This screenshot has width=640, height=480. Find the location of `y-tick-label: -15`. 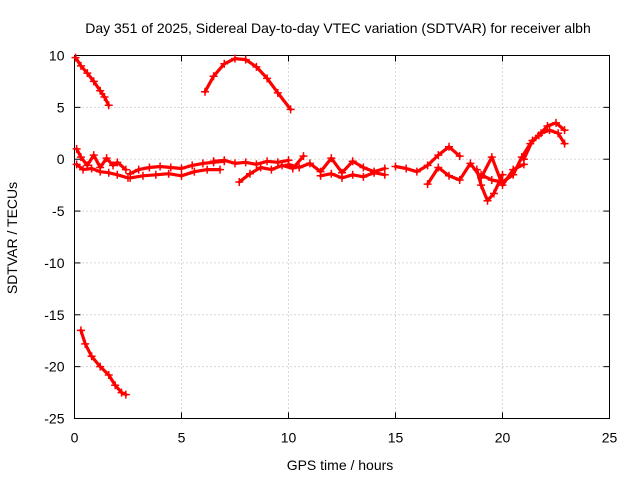

y-tick-label: -15 is located at coordinates (54, 315).